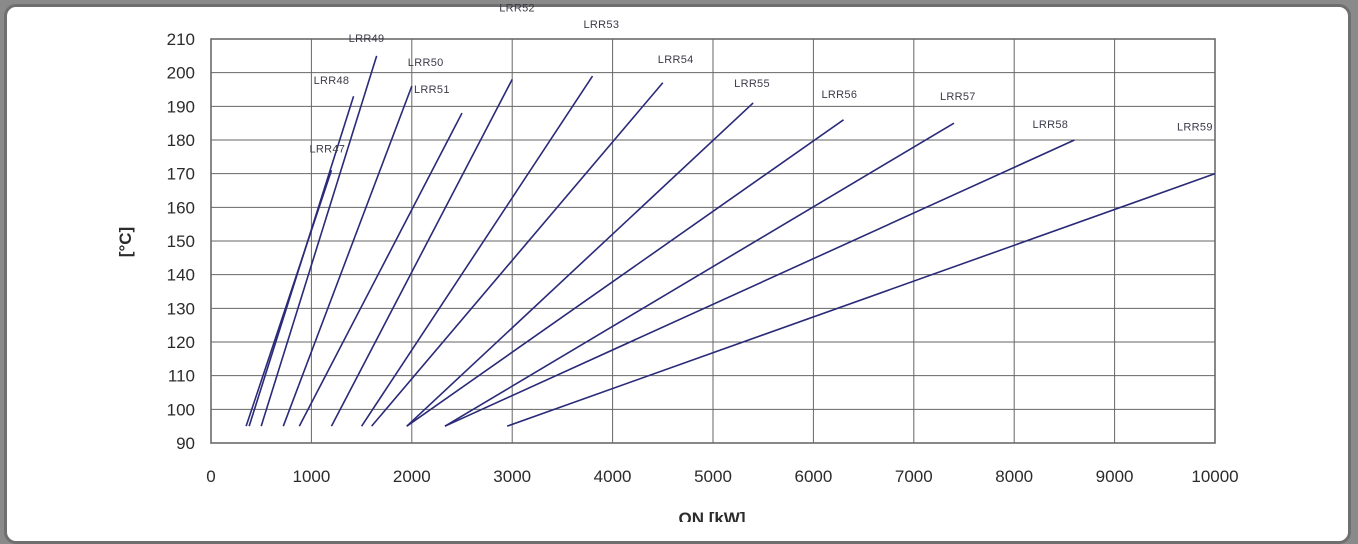 This screenshot has height=544, width=1358. What do you see at coordinates (181, 106) in the screenshot?
I see `y-tick-label: 190` at bounding box center [181, 106].